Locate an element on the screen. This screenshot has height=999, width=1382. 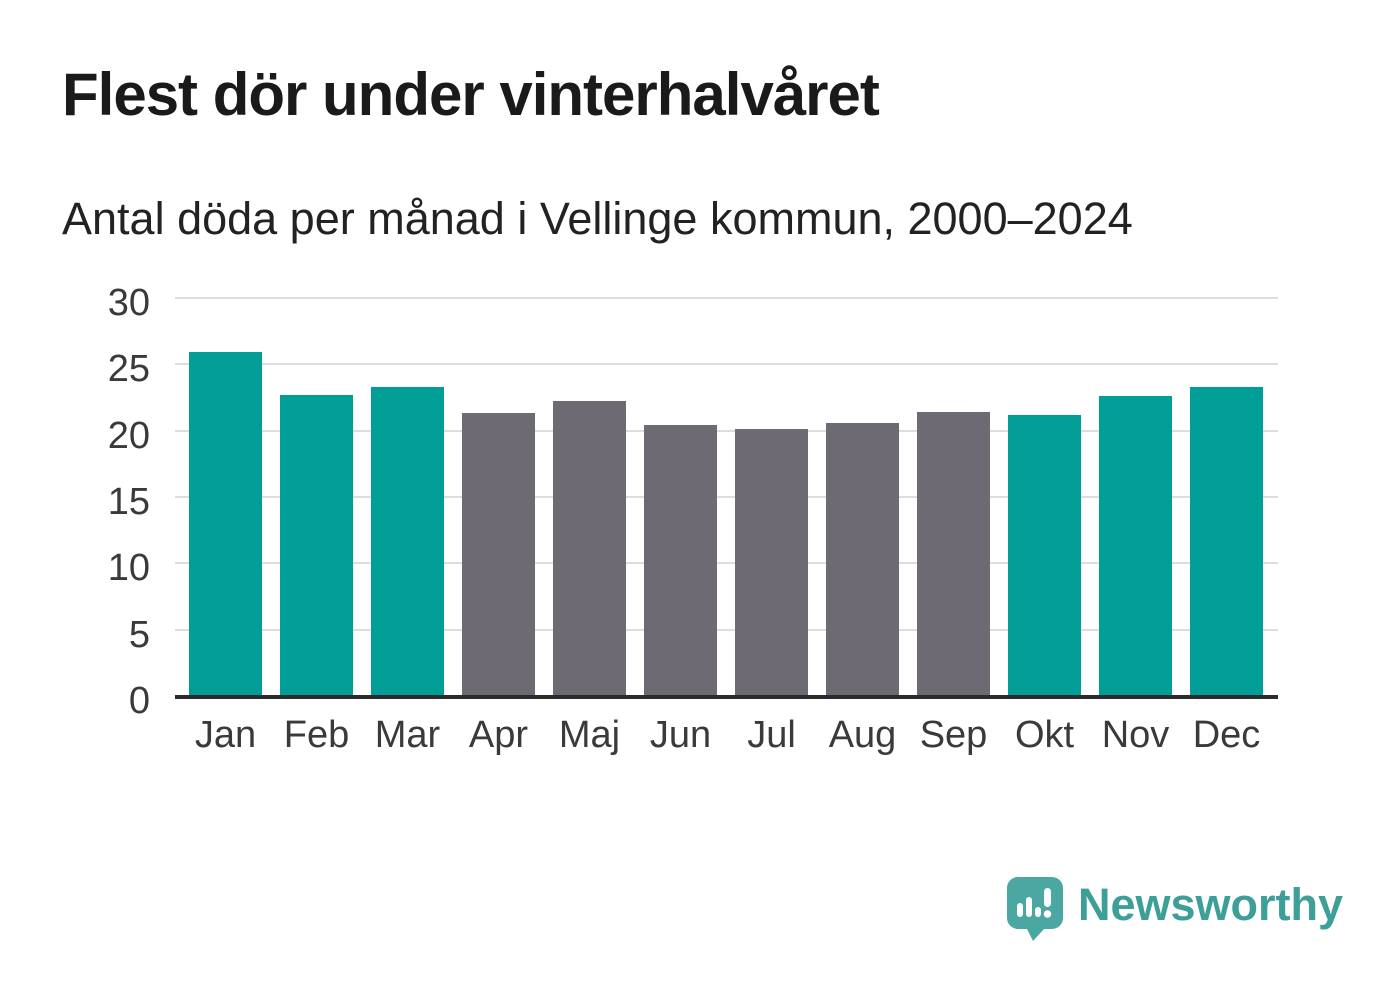
x-tick-label: Nov is located at coordinates (1135, 735).